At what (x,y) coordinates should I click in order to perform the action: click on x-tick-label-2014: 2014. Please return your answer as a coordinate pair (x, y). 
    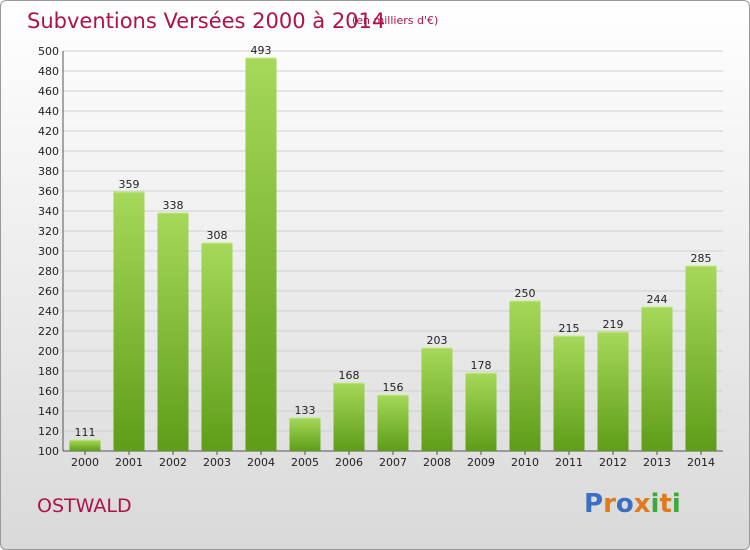
    Looking at the image, I should click on (701, 462).